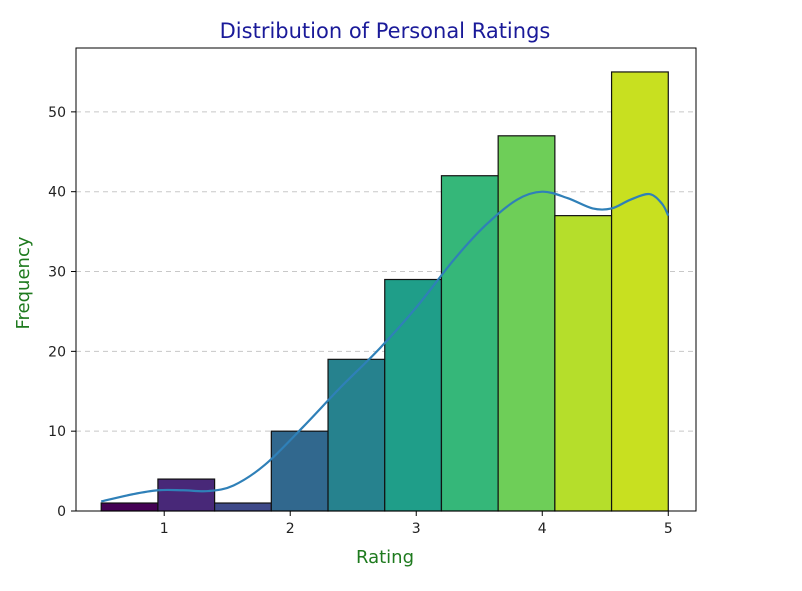 This screenshot has width=802, height=591. Describe the element at coordinates (57, 193) in the screenshot. I see `y-tick-label-40: 40` at that location.